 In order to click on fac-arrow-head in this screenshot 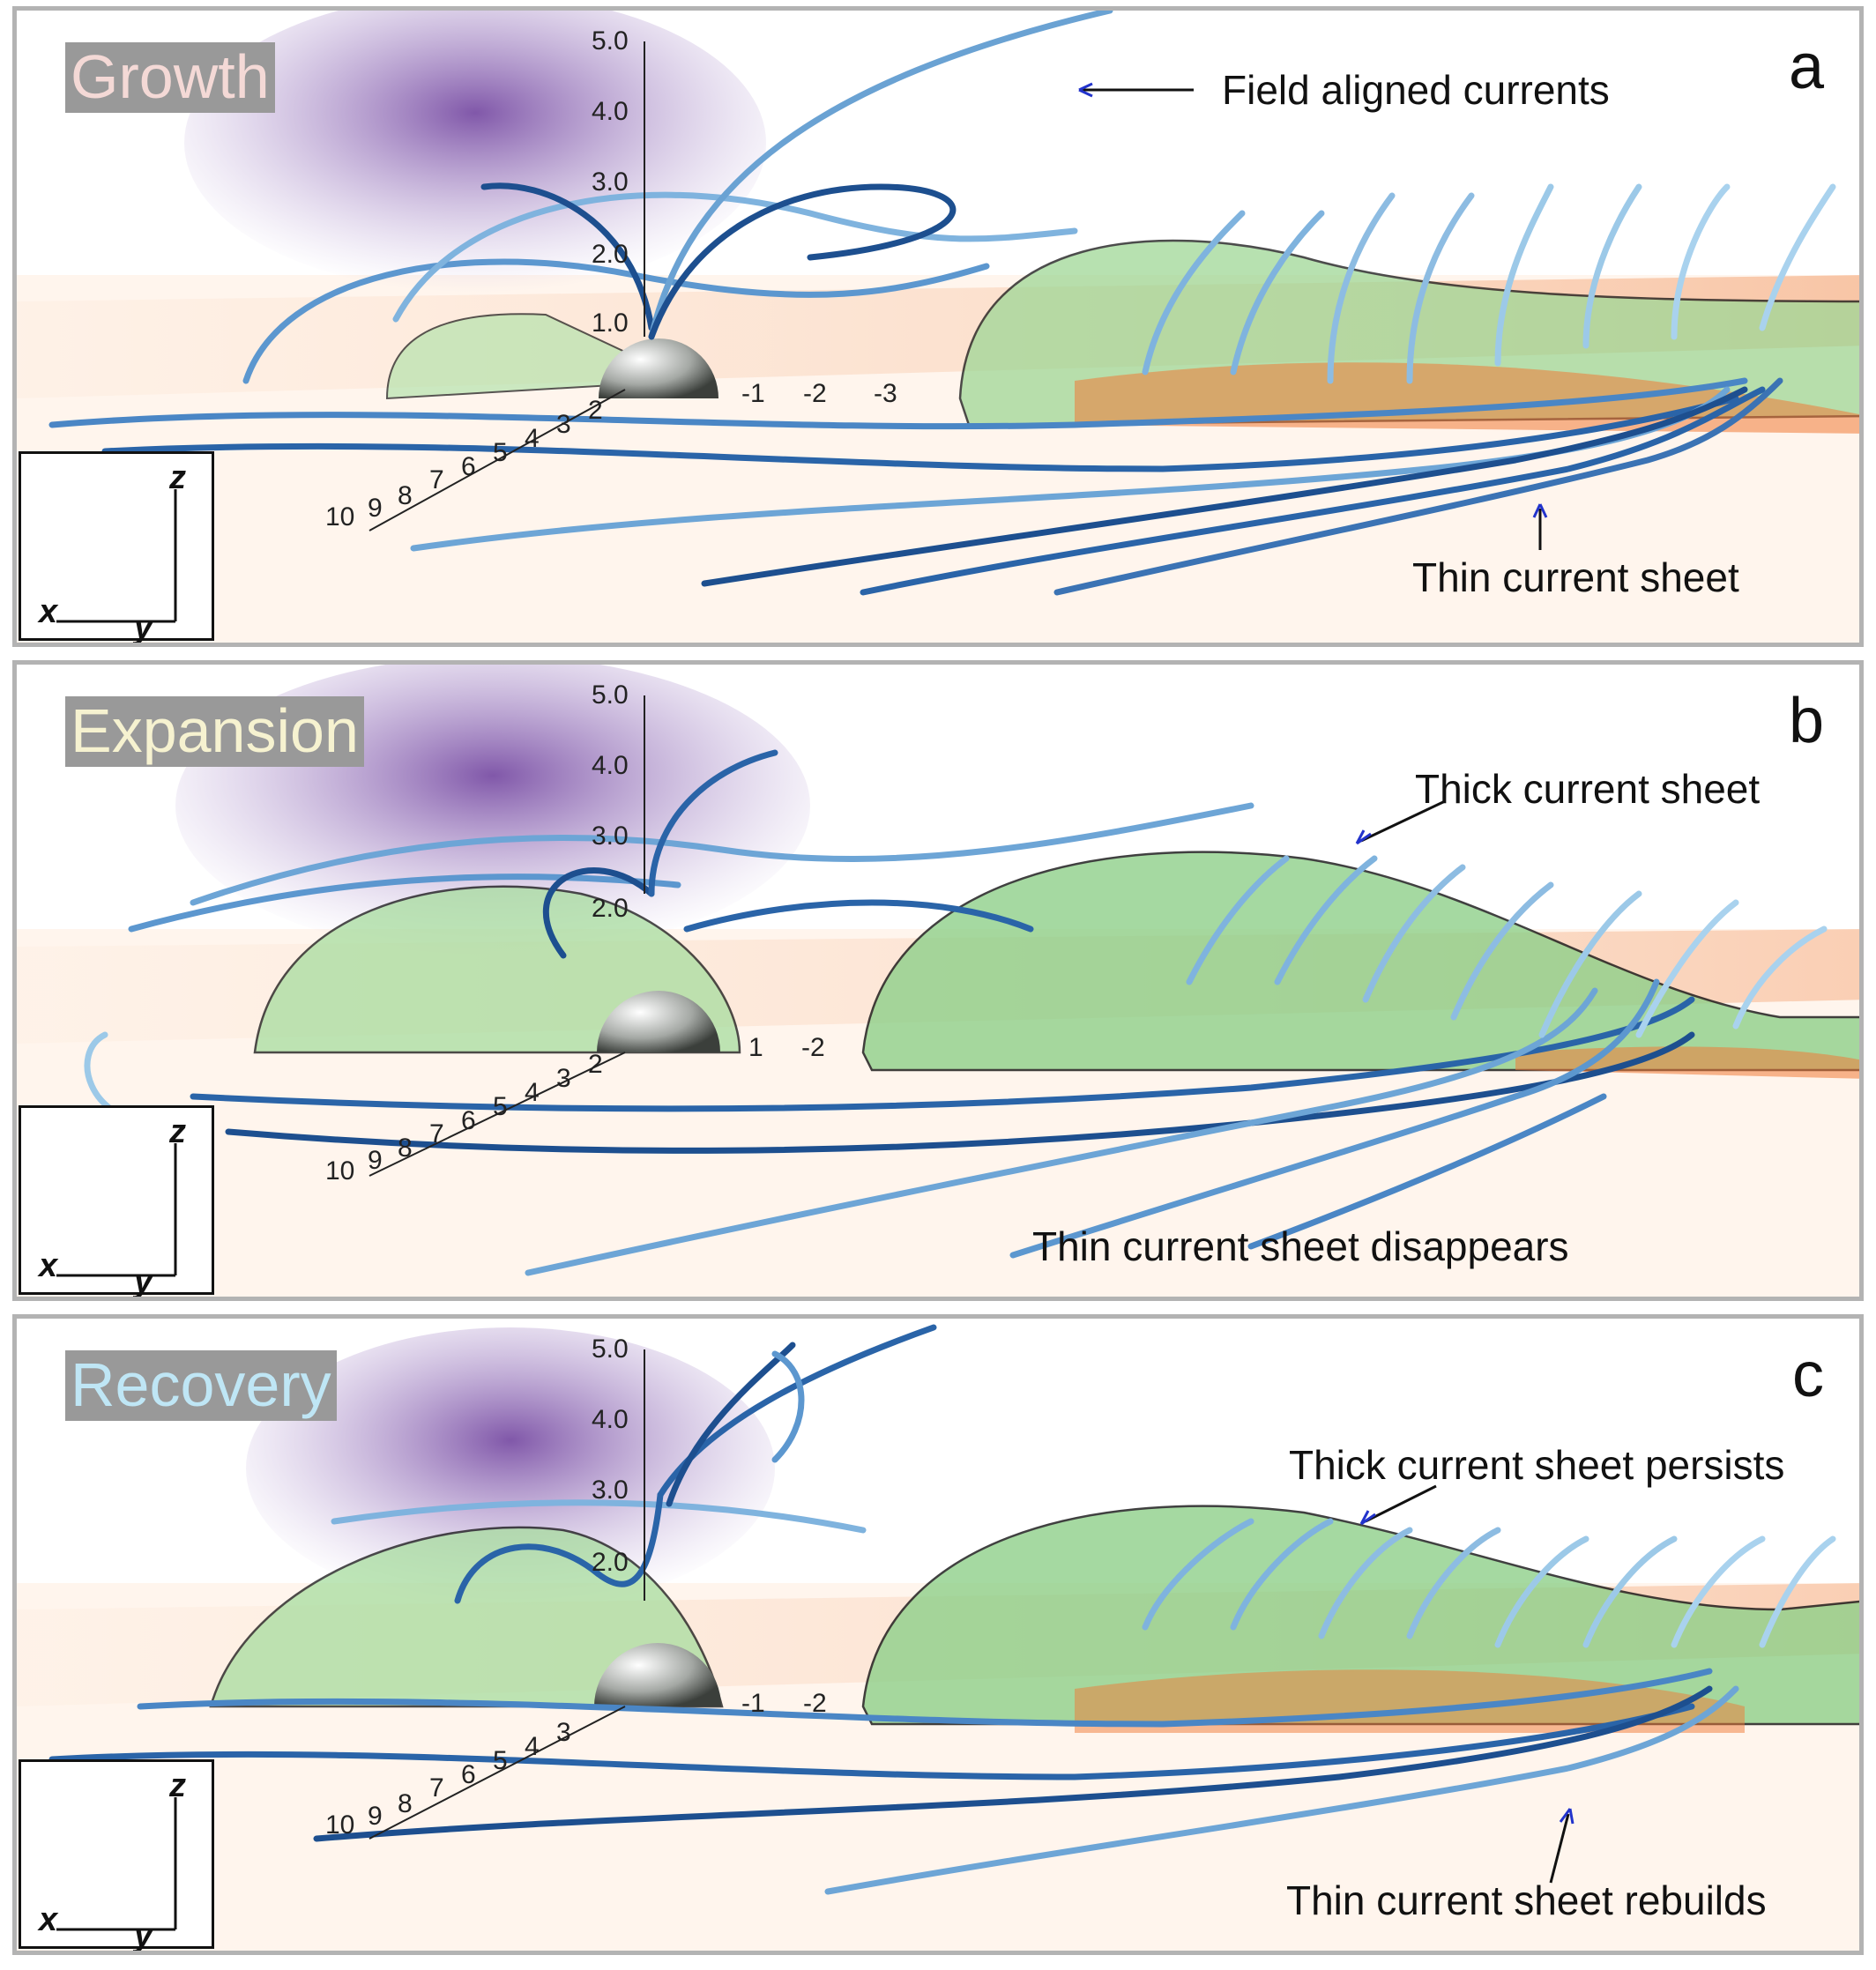, I will do `click(1085, 90)`.